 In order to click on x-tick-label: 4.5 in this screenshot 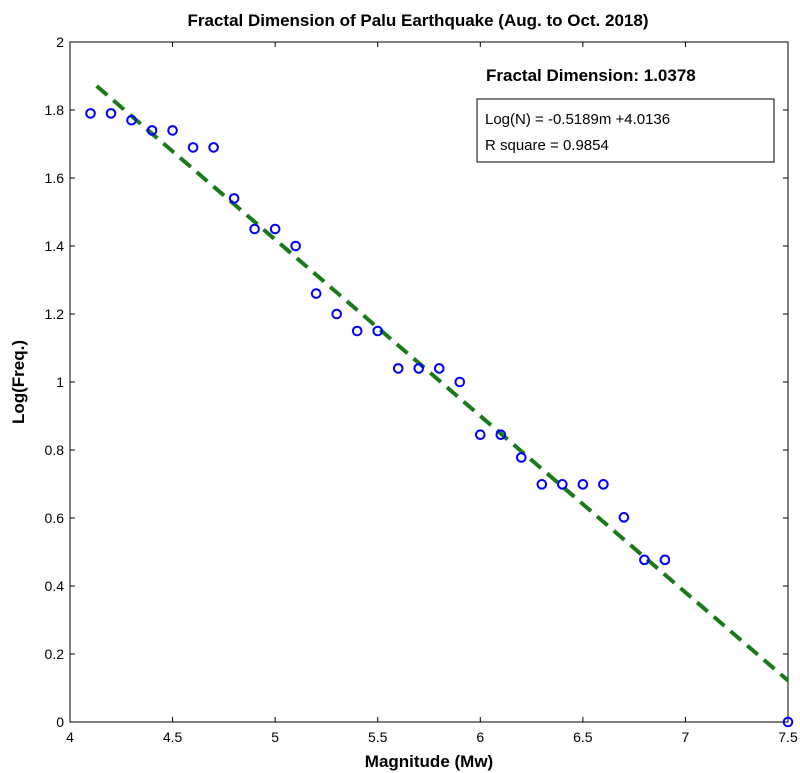, I will do `click(173, 737)`.